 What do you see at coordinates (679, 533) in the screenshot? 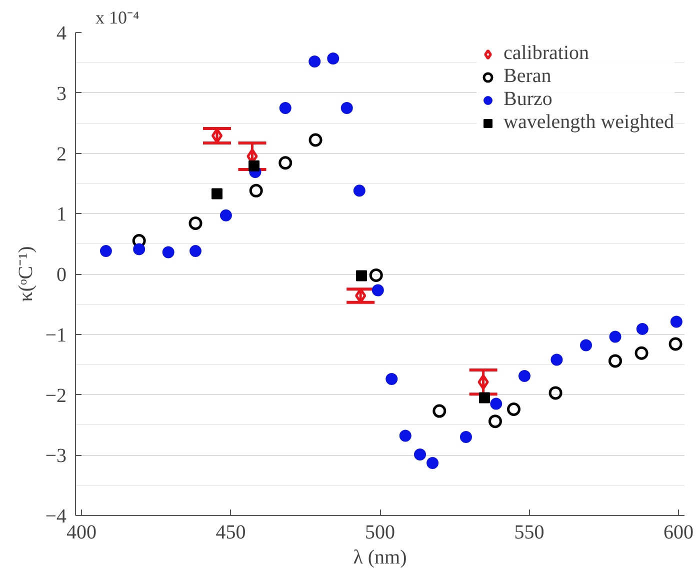
I see `x-tick-label: 600` at bounding box center [679, 533].